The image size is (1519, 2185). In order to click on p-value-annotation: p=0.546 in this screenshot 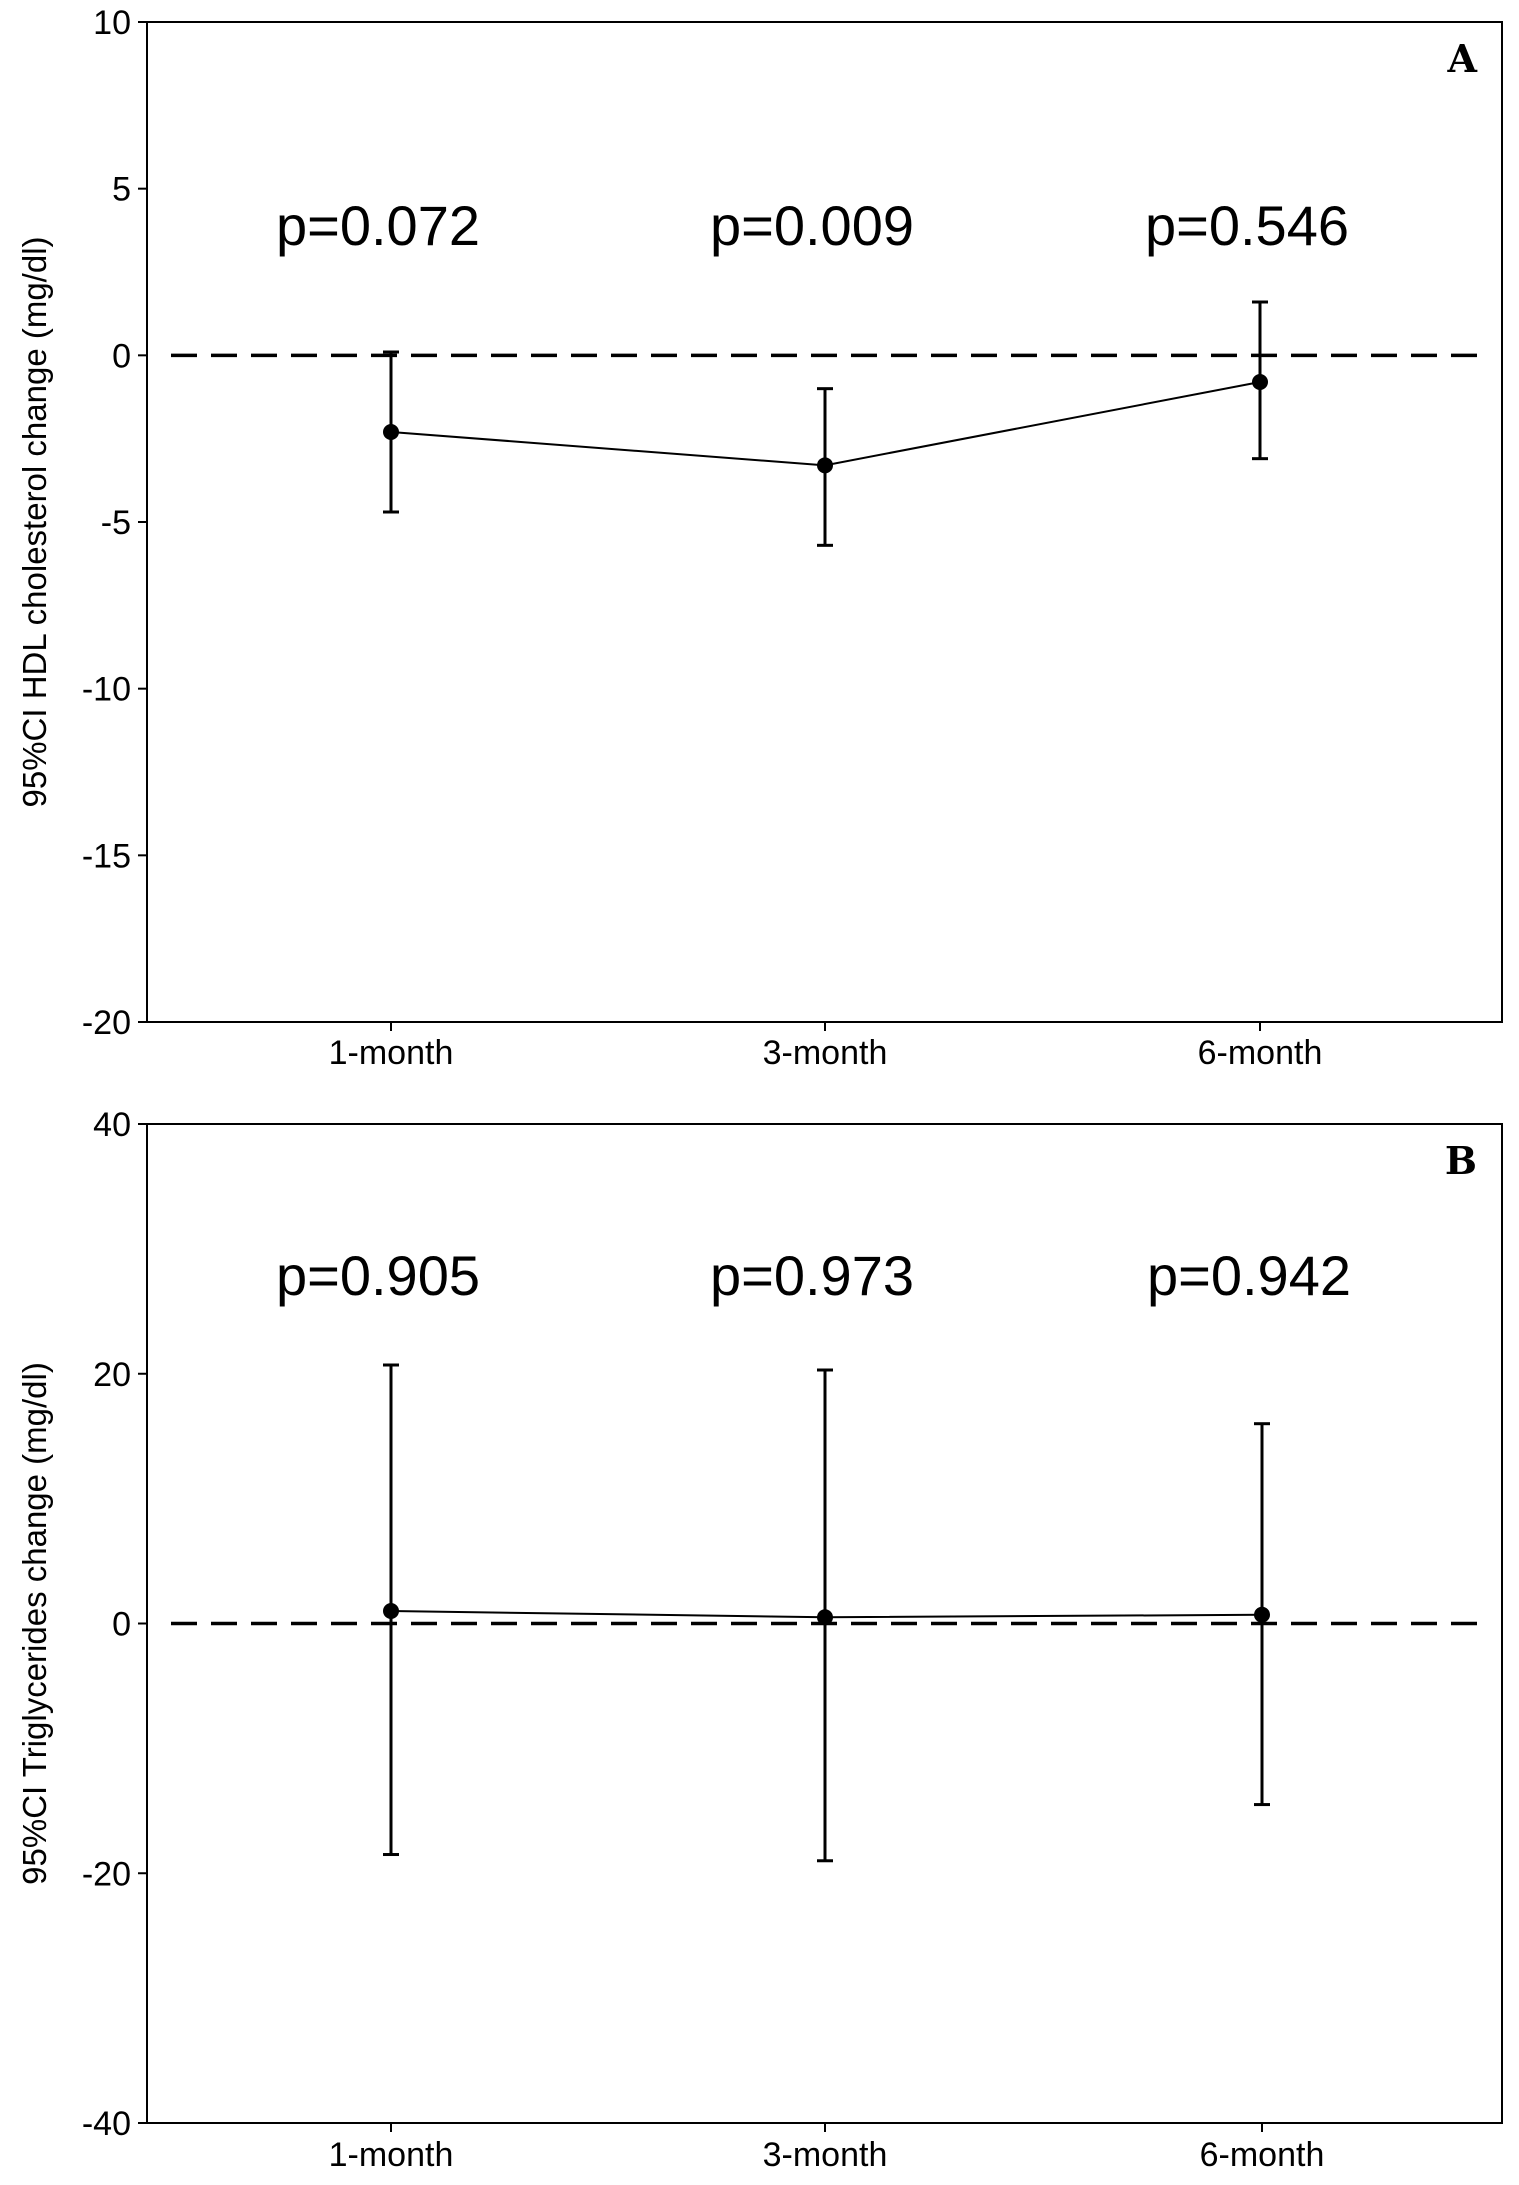, I will do `click(1247, 225)`.